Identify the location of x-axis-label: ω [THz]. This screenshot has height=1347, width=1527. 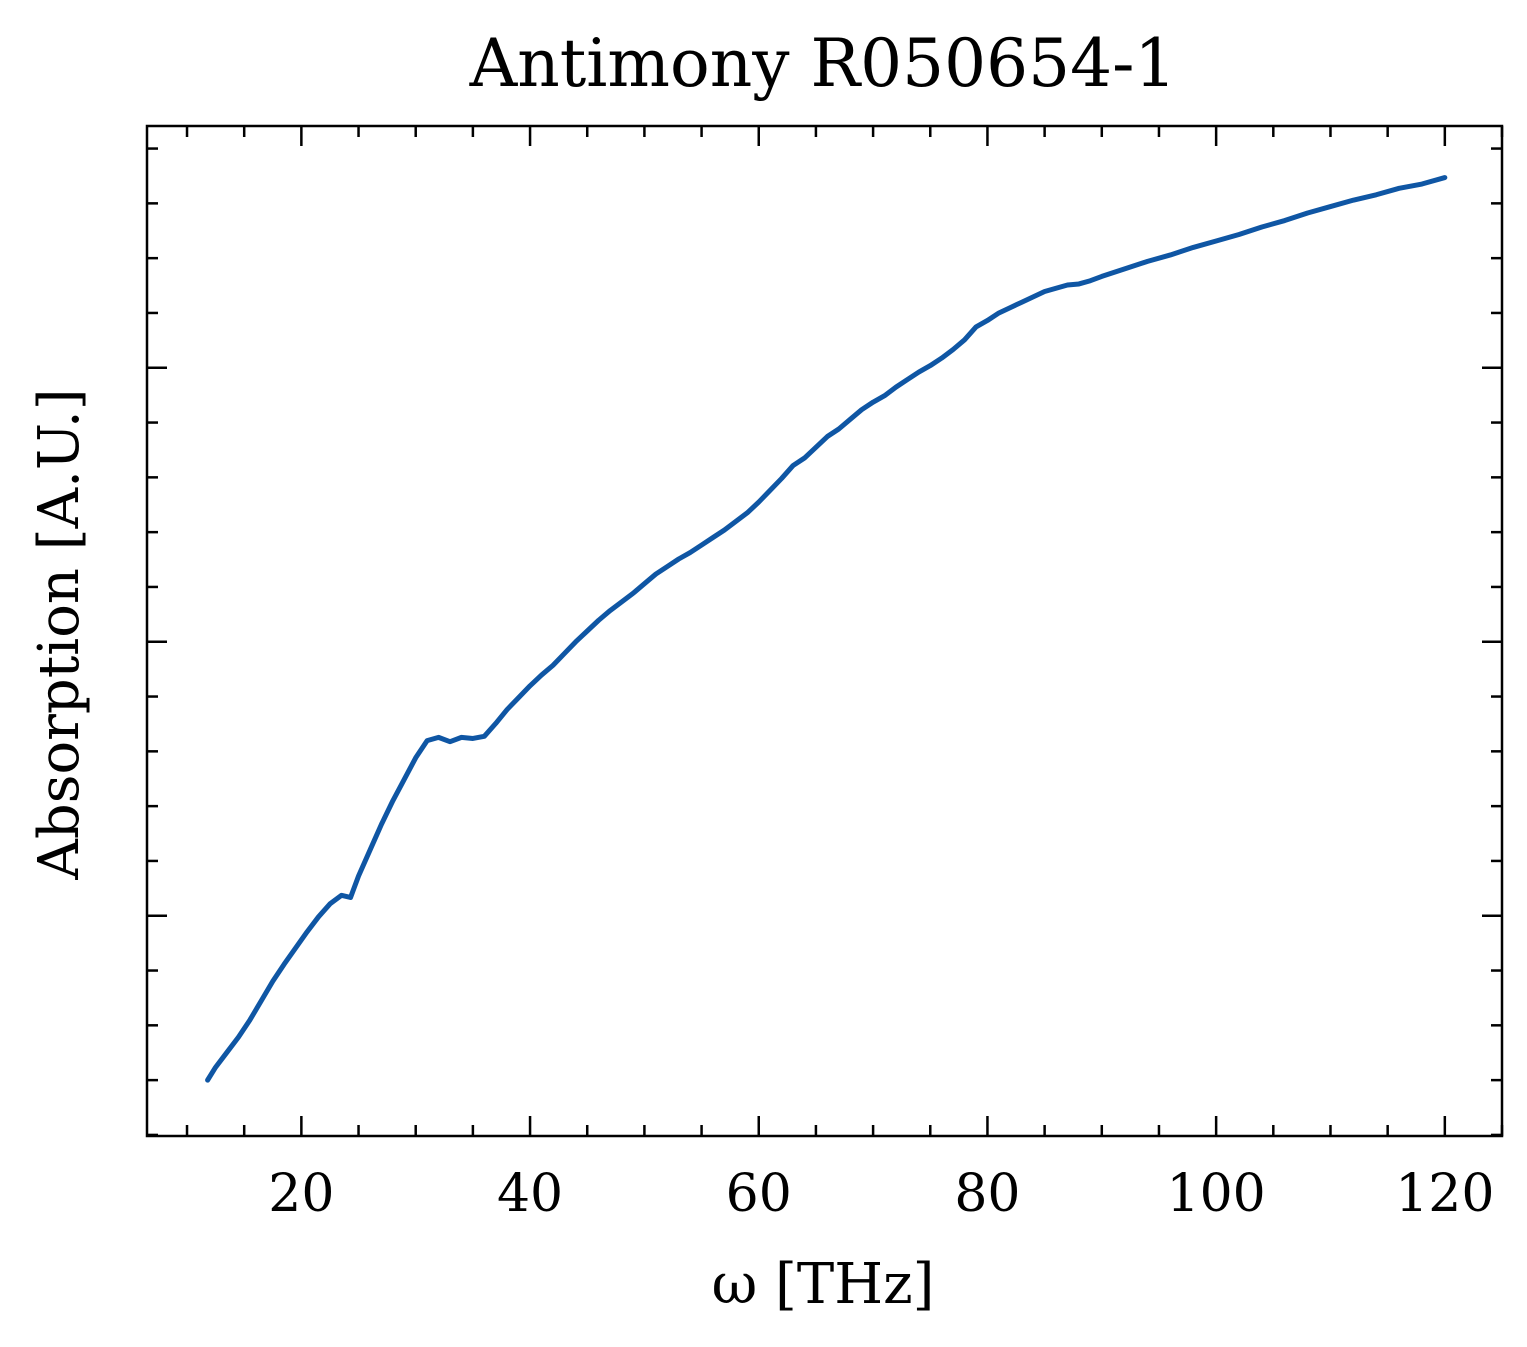
(823, 1284).